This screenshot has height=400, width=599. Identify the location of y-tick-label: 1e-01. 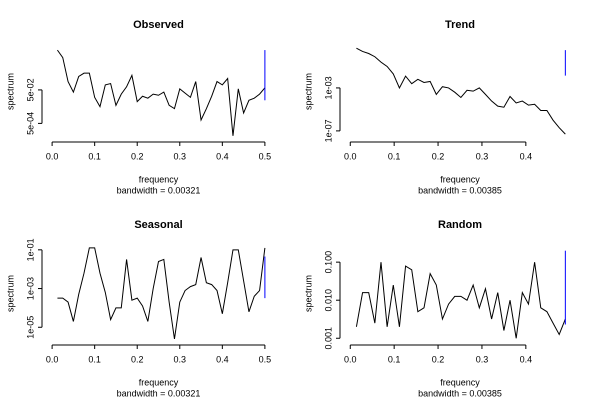
(30, 249).